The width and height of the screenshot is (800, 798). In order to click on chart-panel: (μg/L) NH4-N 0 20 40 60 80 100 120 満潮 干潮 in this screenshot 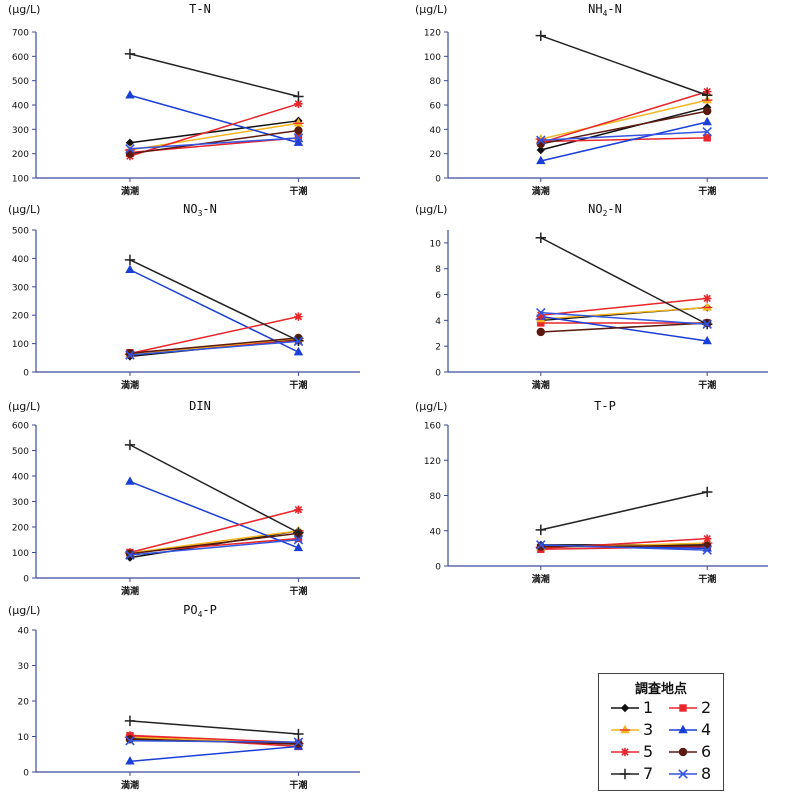, I will do `click(591, 99)`.